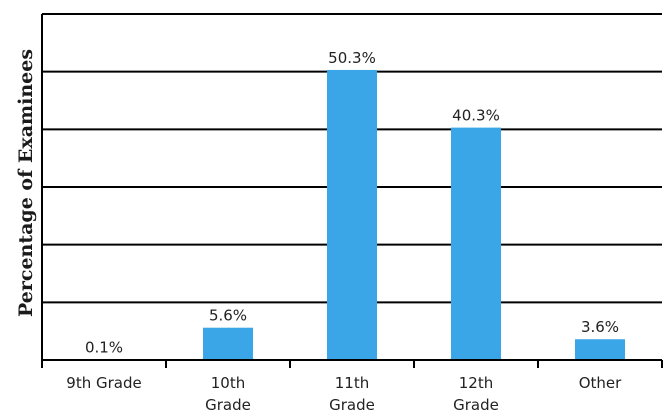  What do you see at coordinates (476, 383) in the screenshot?
I see `x-tick-label: 12th` at bounding box center [476, 383].